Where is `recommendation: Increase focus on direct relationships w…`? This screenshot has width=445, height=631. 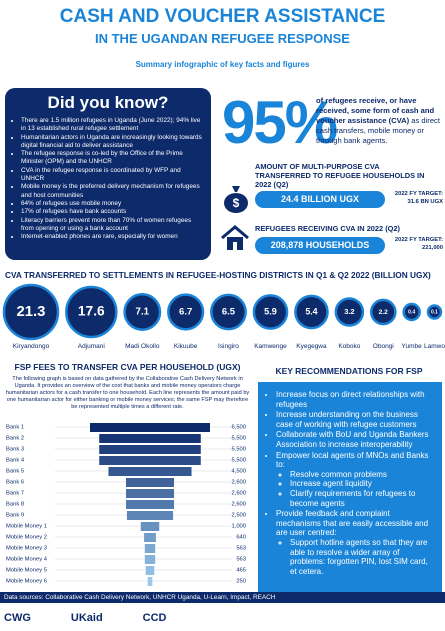 recommendation: Increase focus on direct relationships w… is located at coordinates (356, 399).